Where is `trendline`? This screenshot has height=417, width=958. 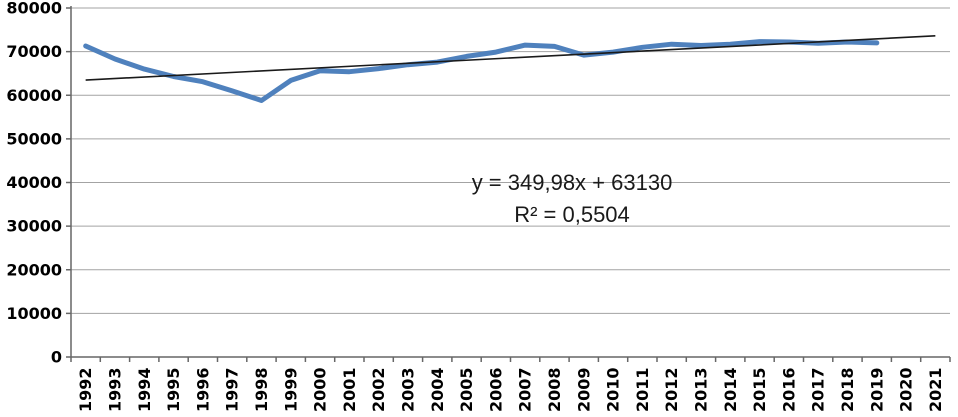 trendline is located at coordinates (510, 57).